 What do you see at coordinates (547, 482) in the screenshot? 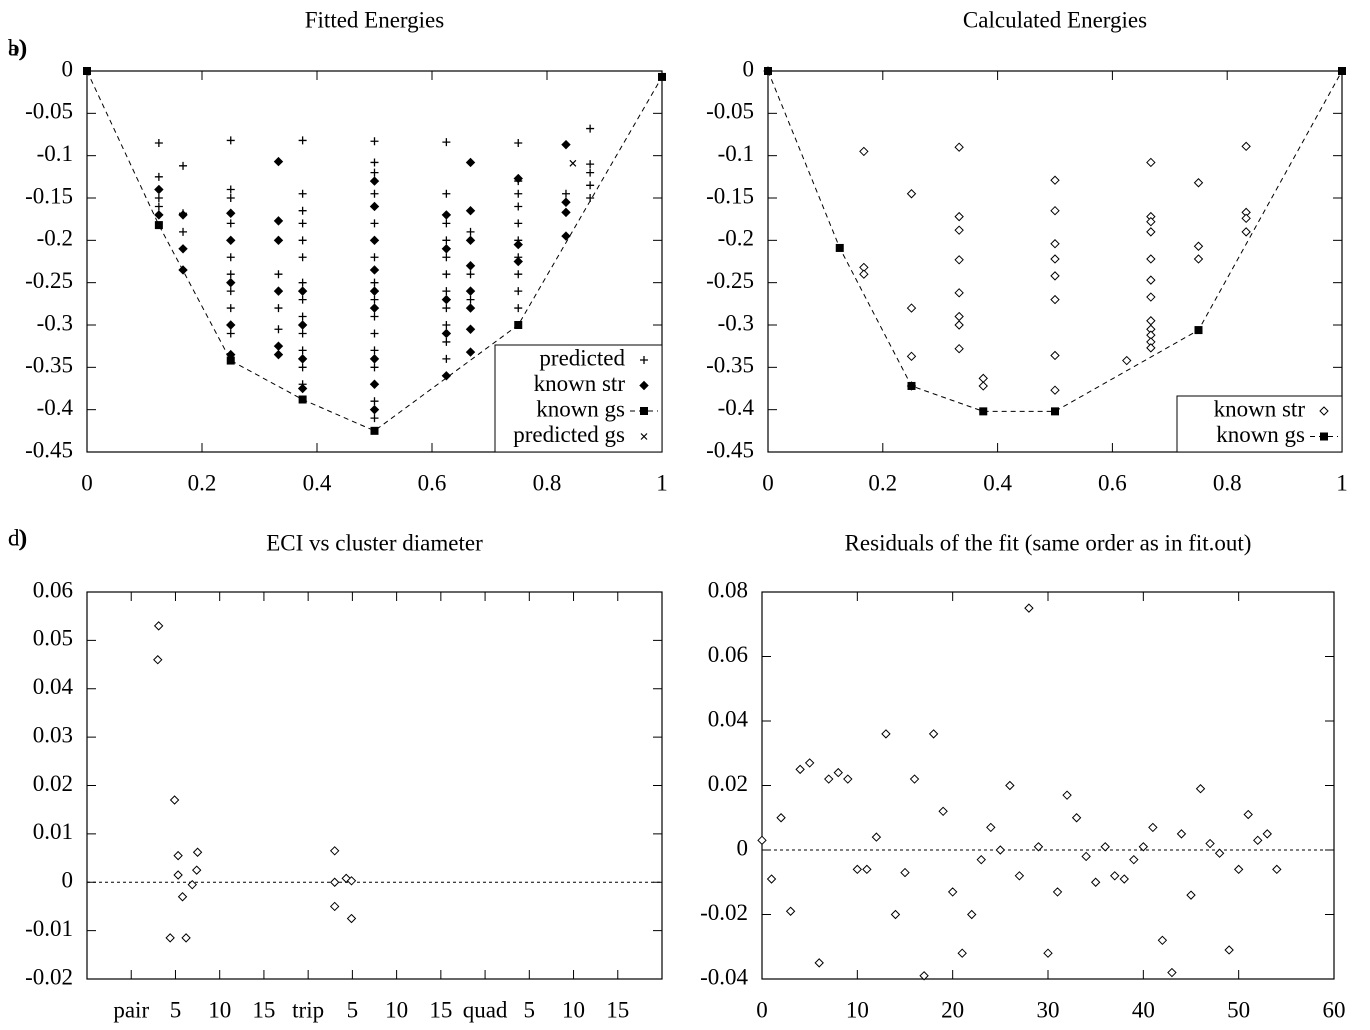
I see `x-tick-label: 0.8` at bounding box center [547, 482].